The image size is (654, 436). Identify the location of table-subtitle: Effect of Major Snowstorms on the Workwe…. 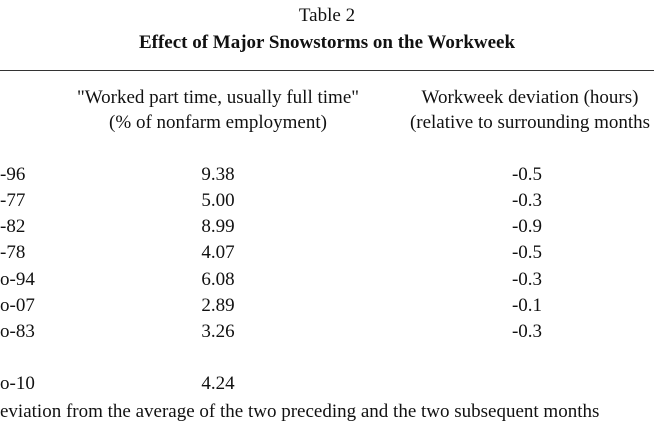
(327, 42).